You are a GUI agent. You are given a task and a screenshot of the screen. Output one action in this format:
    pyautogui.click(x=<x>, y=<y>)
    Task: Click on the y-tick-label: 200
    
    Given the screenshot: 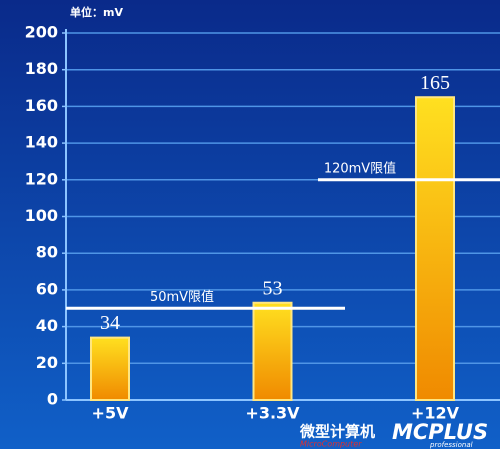 What is the action you would take?
    pyautogui.click(x=41, y=32)
    